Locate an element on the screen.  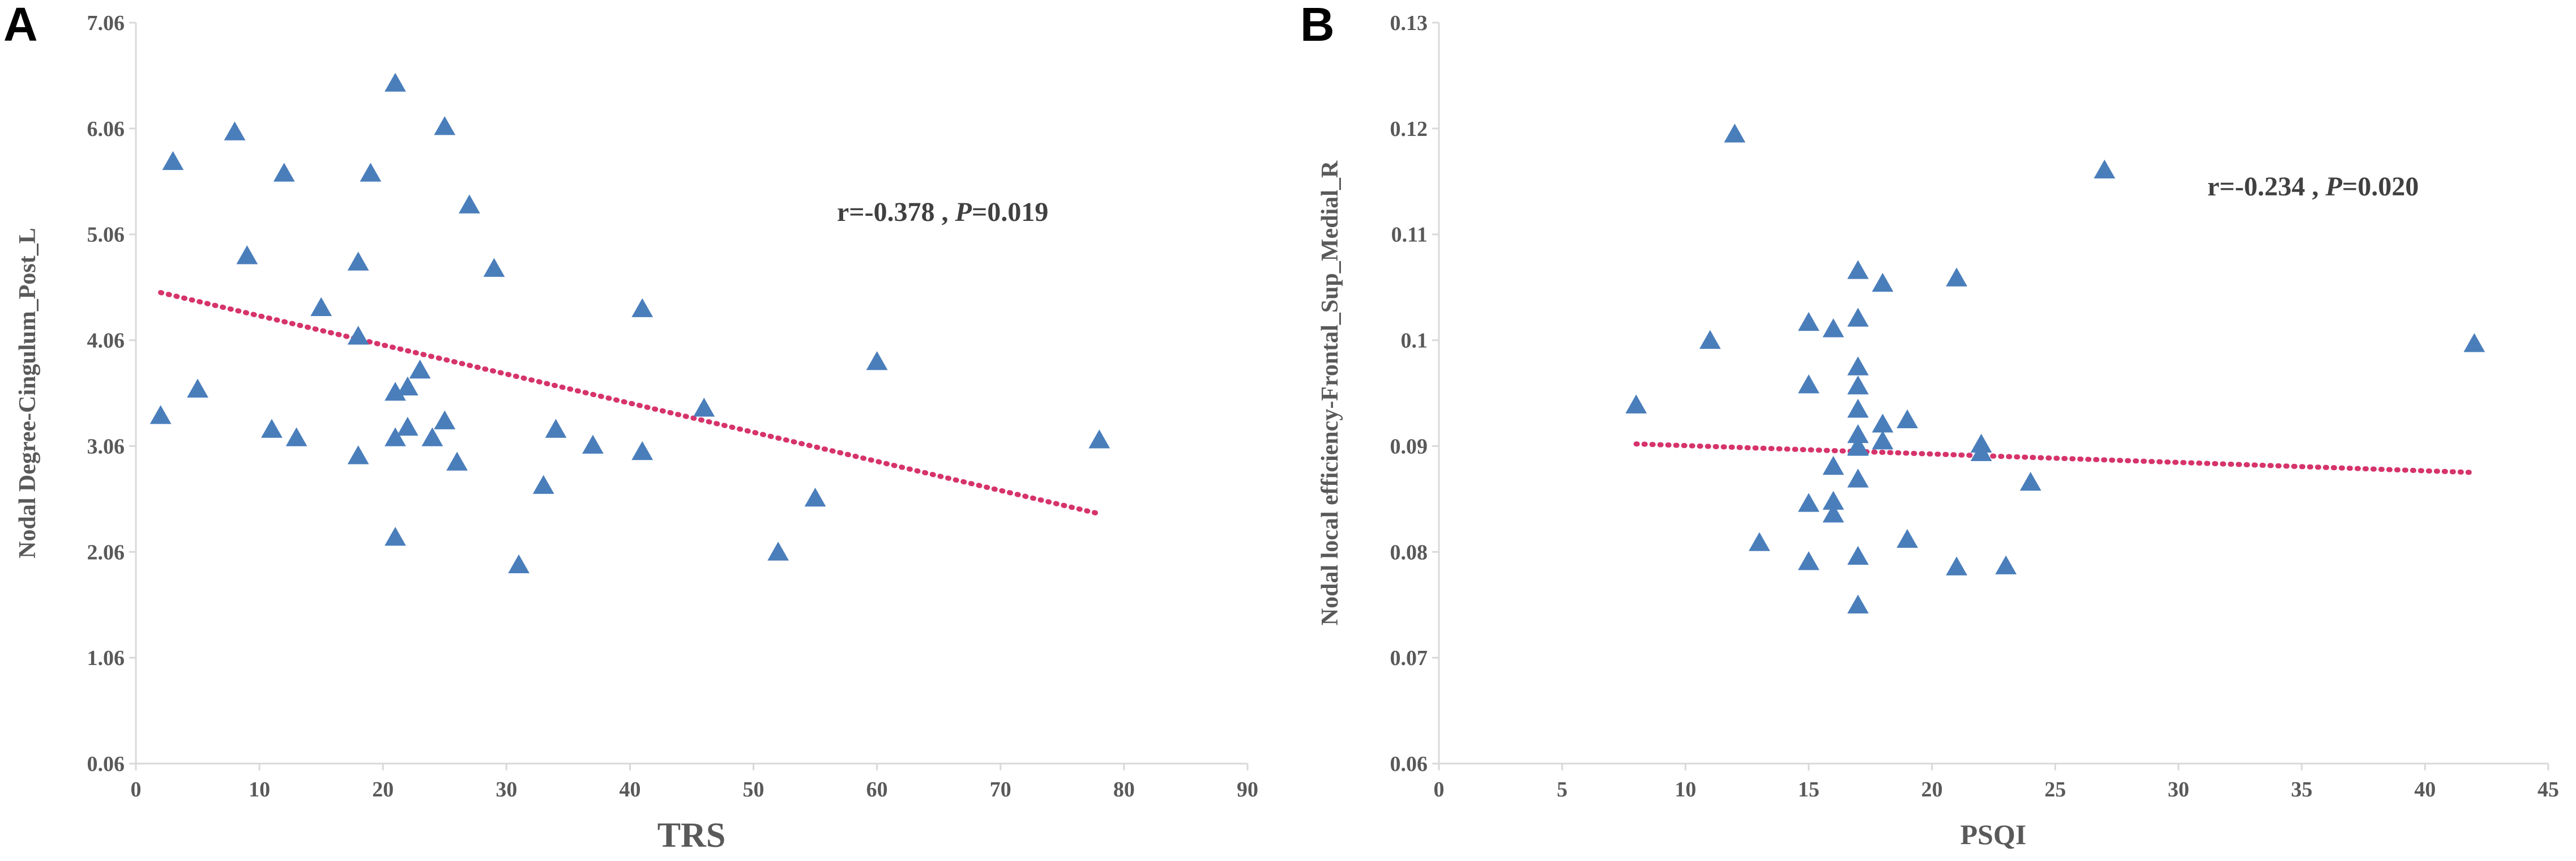
panel-b-r-value: r=-0.234 , is located at coordinates (2266, 187).